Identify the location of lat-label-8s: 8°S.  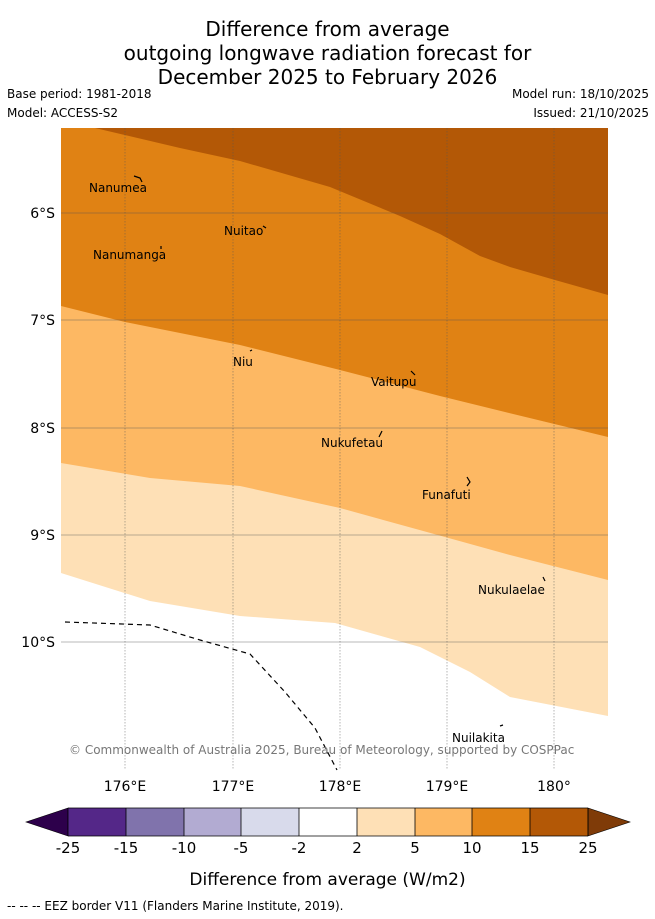
(42, 429).